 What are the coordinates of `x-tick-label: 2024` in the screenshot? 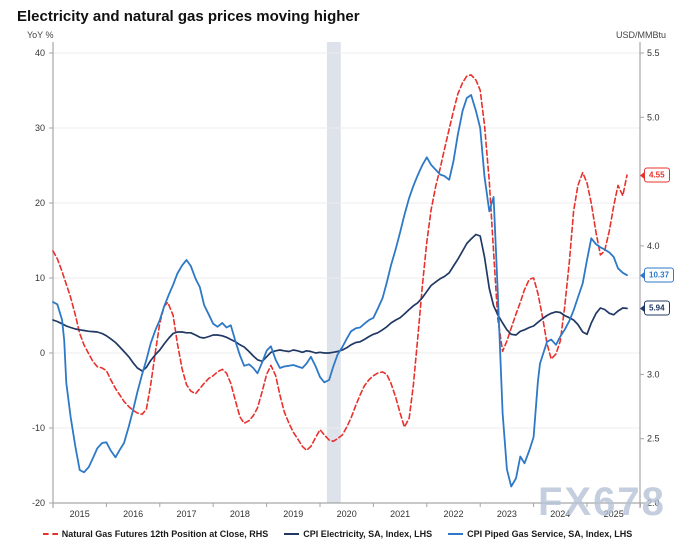 It's located at (560, 514).